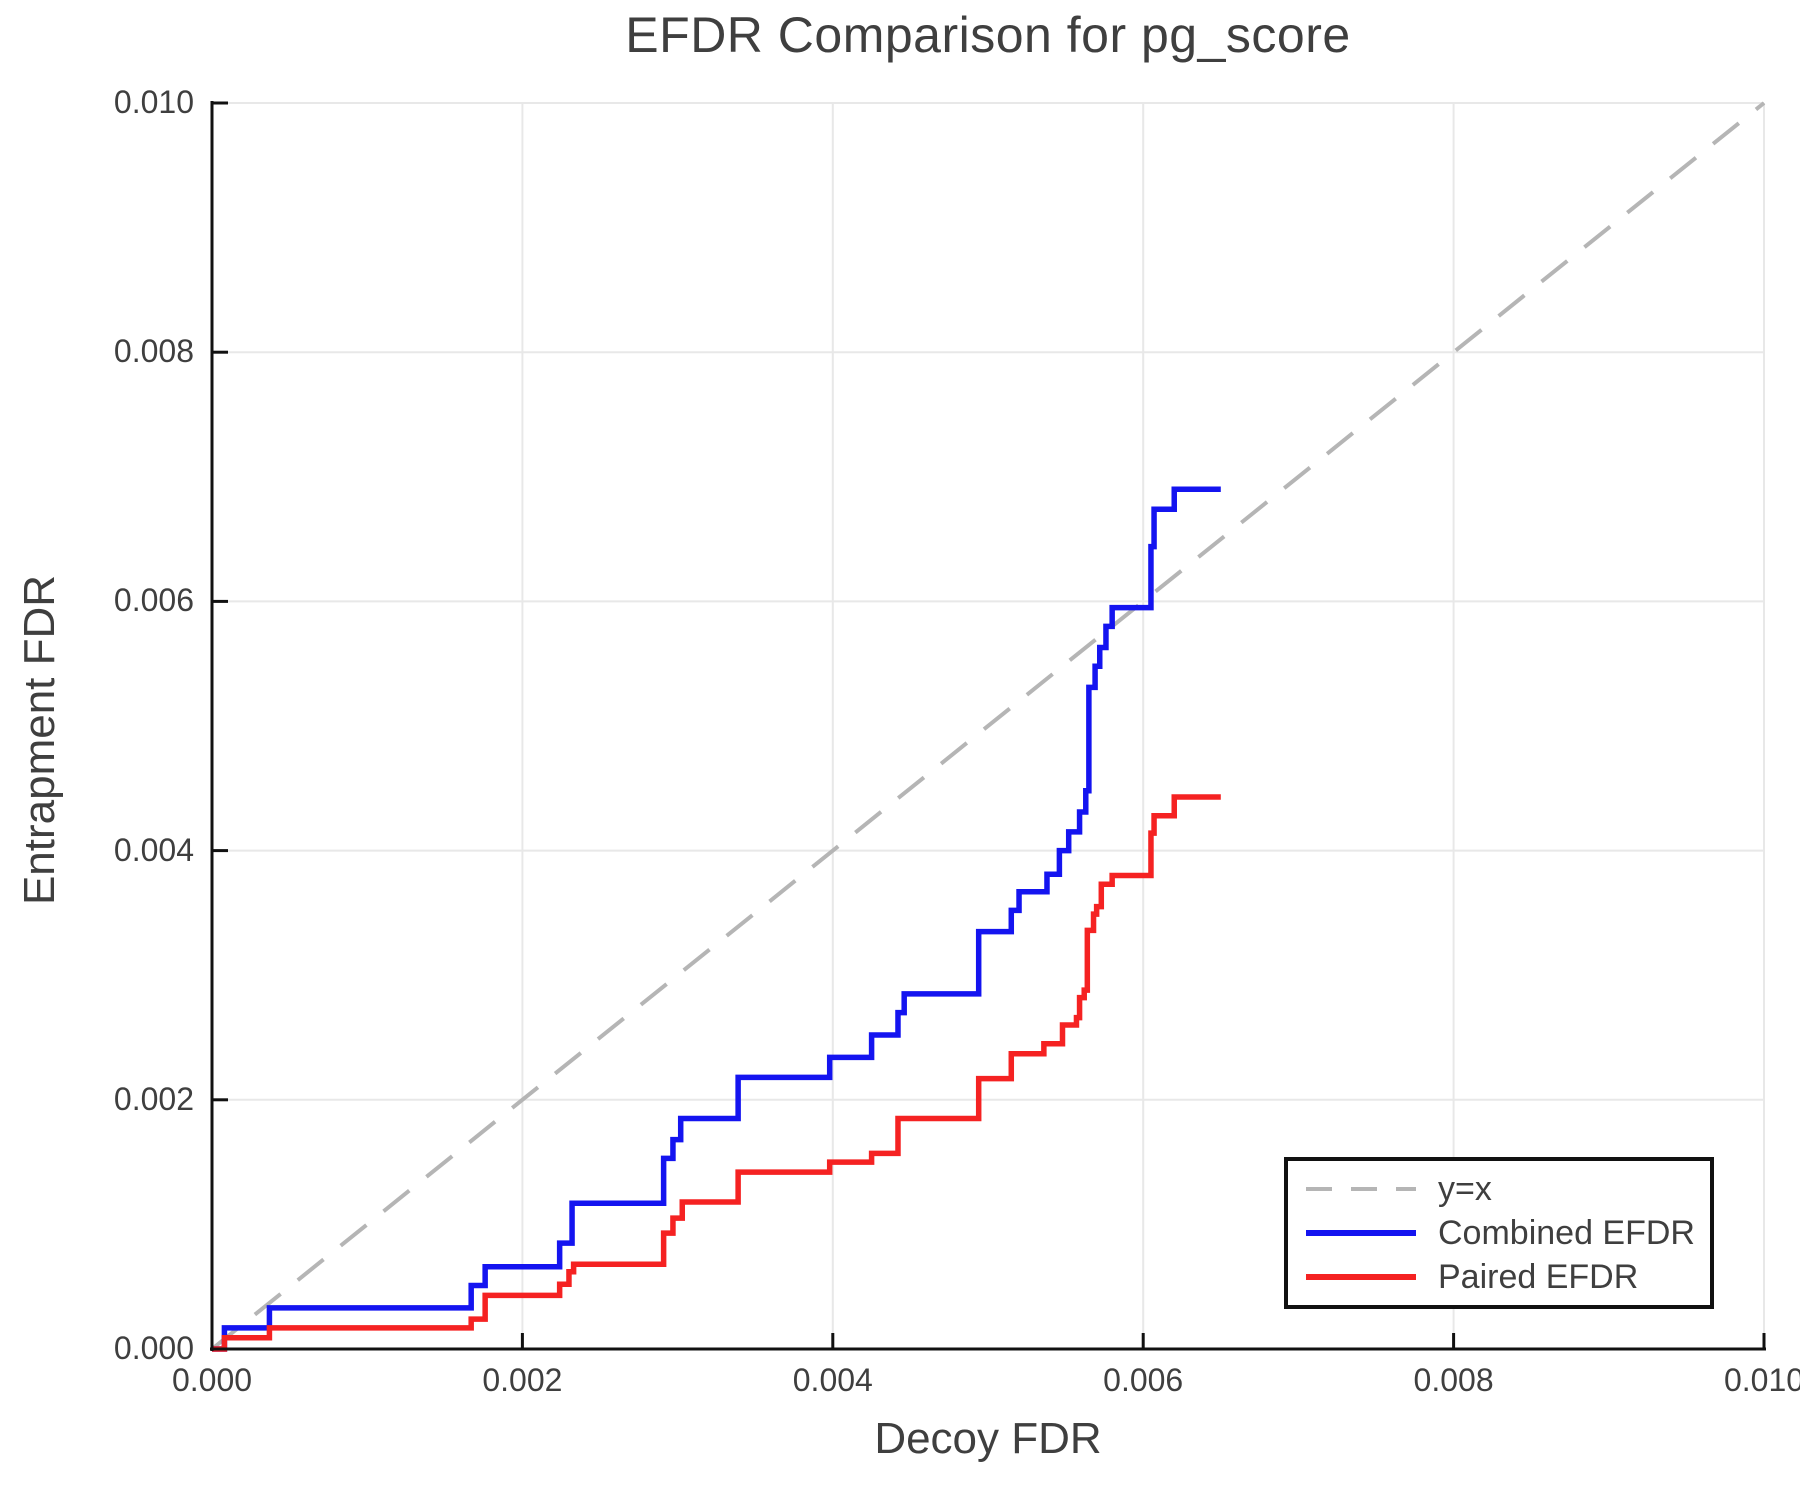 This screenshot has width=1800, height=1500. I want to click on combined-line-swatch, so click(1361, 1233).